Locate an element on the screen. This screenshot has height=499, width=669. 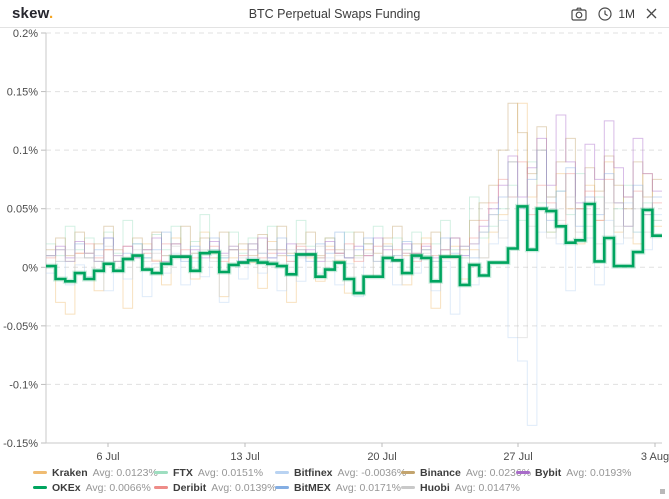
y-tick-label: 0.1% is located at coordinates (25, 151).